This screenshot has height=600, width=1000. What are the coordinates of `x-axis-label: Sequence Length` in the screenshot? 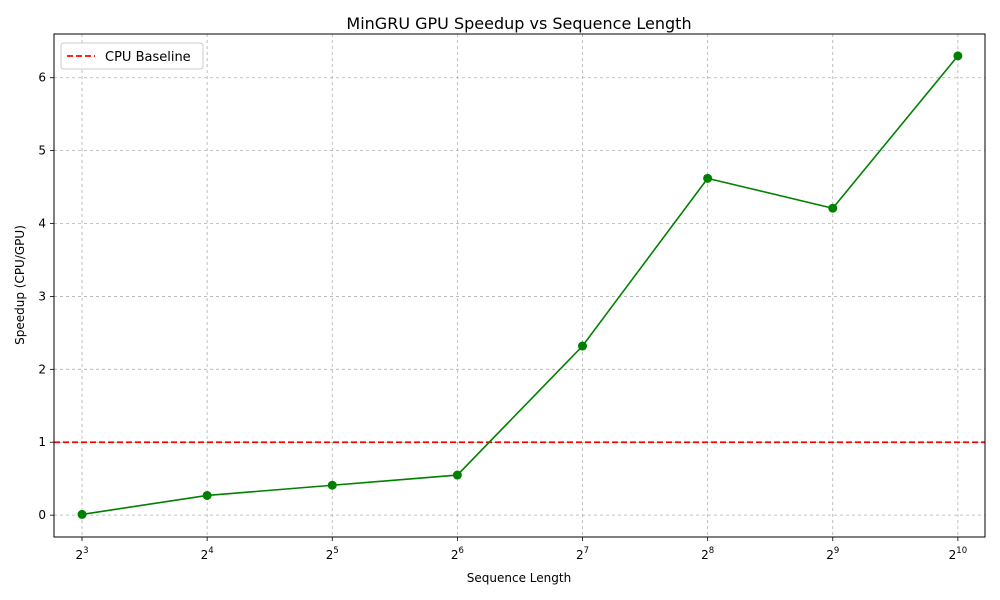 It's located at (519, 578).